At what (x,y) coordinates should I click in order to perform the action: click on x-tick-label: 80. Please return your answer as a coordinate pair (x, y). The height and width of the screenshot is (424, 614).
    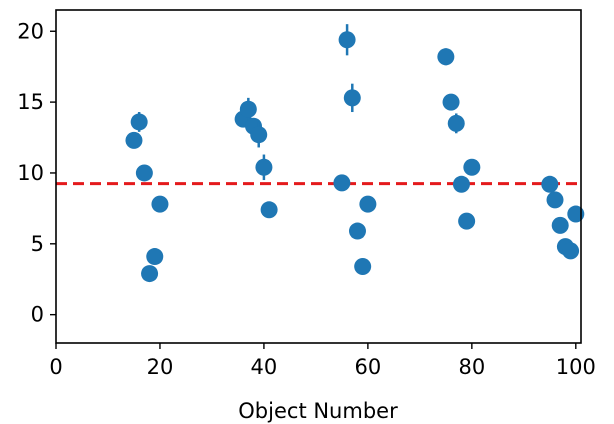
    Looking at the image, I should click on (471, 367).